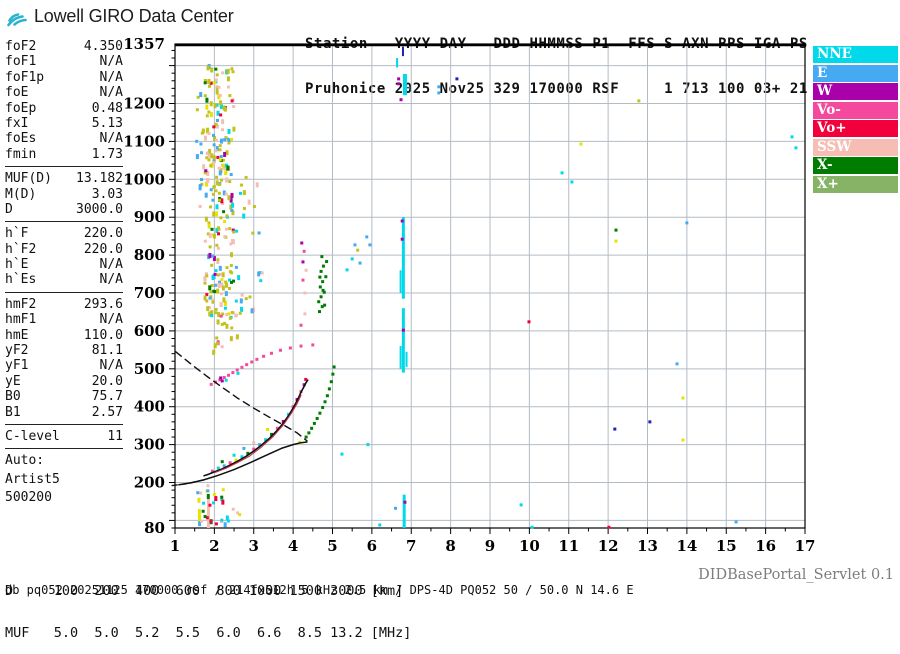  Describe the element at coordinates (64, 292) in the screenshot. I see `param-divider` at that location.